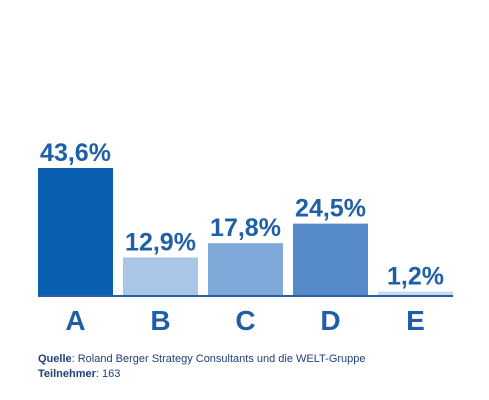  I want to click on bar-d, so click(330, 259).